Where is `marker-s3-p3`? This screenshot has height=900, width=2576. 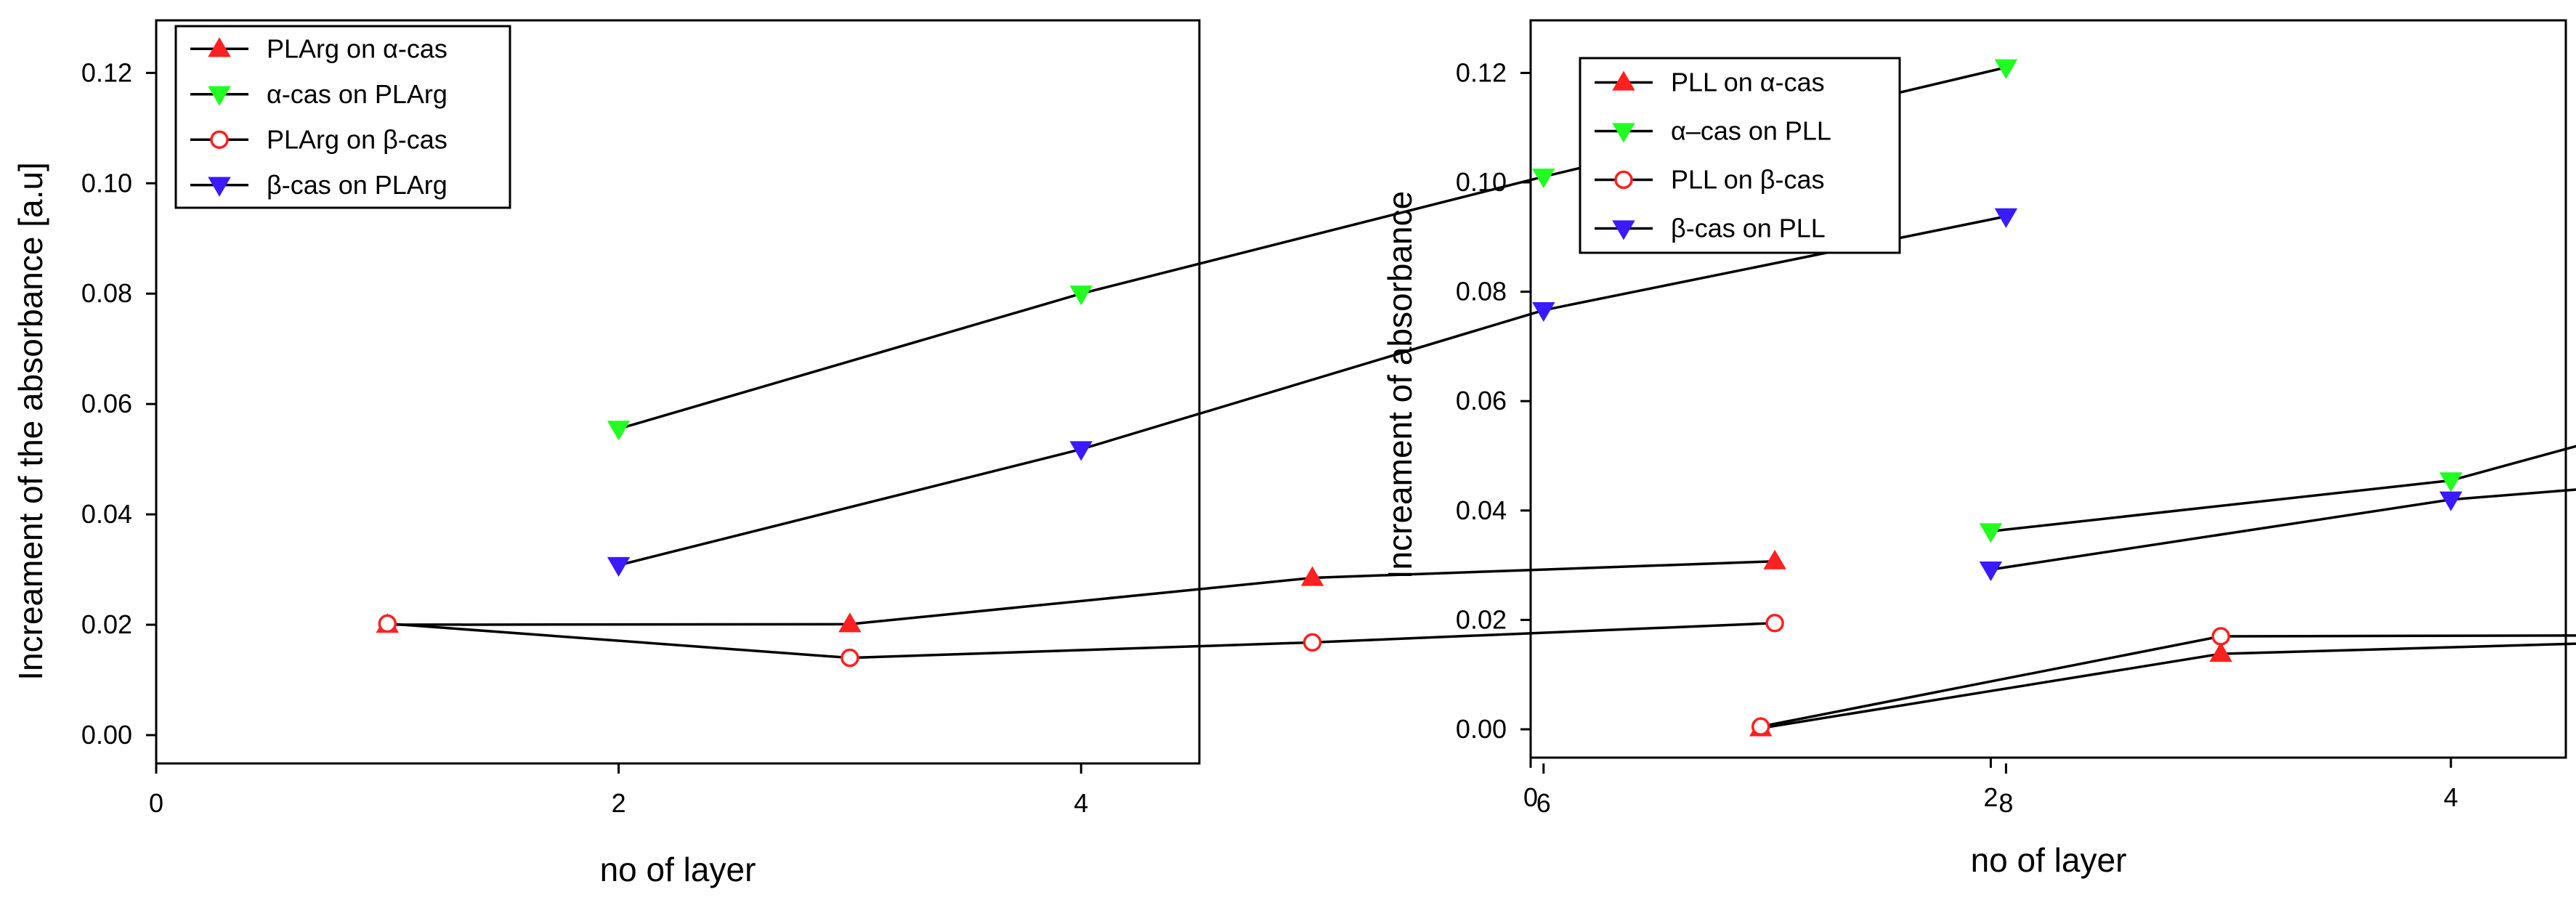
marker-s3-p3 is located at coordinates (2006, 218).